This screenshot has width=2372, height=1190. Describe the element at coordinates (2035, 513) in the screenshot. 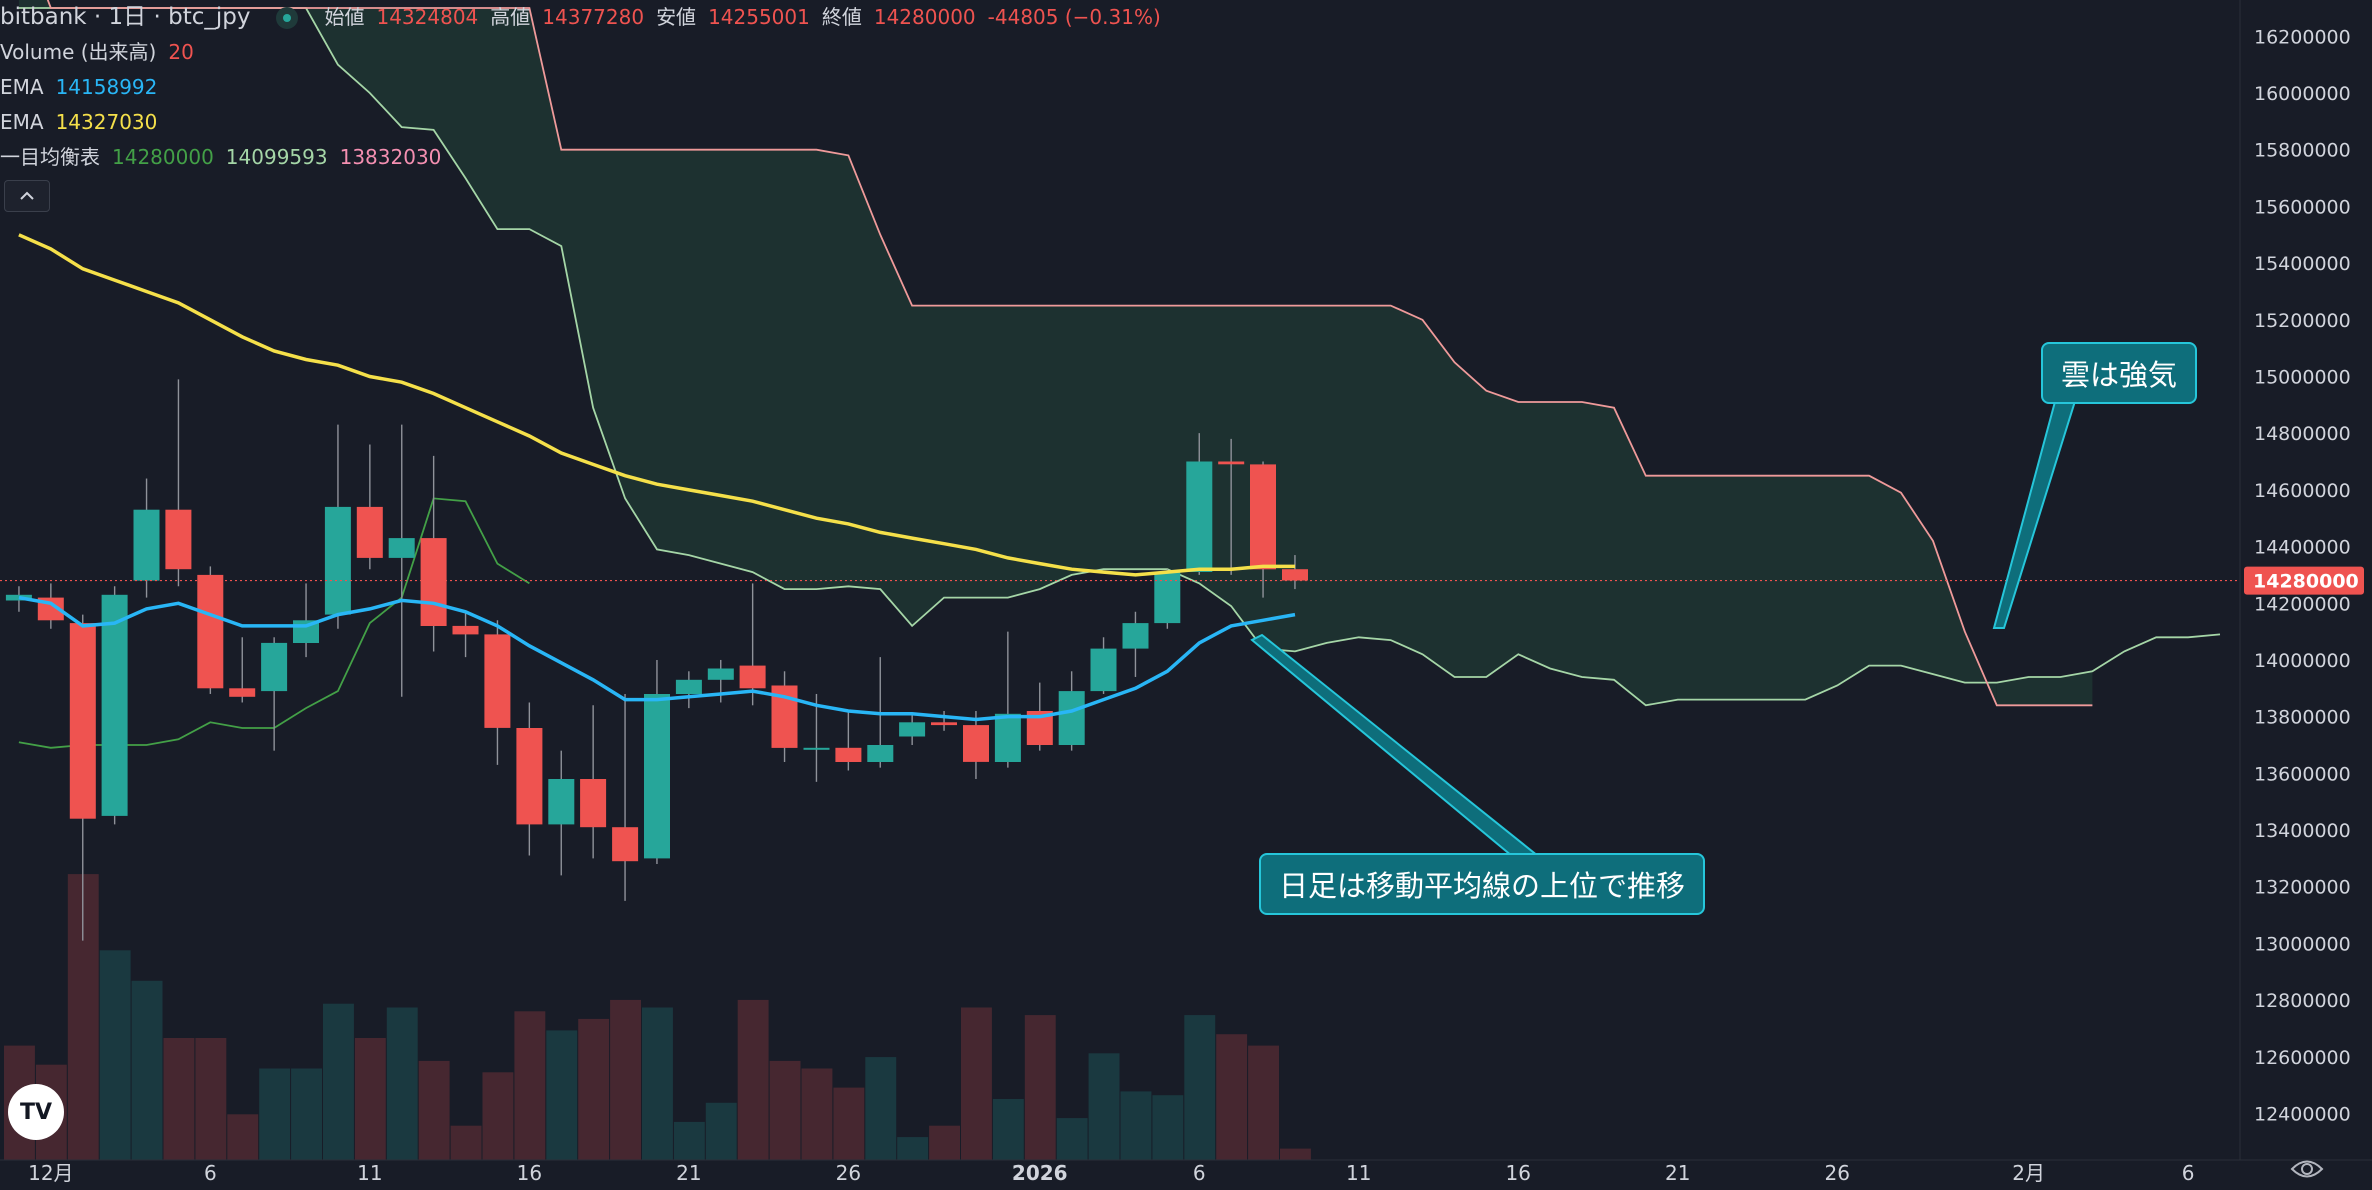

I see `cloud-callout-pointer` at that location.